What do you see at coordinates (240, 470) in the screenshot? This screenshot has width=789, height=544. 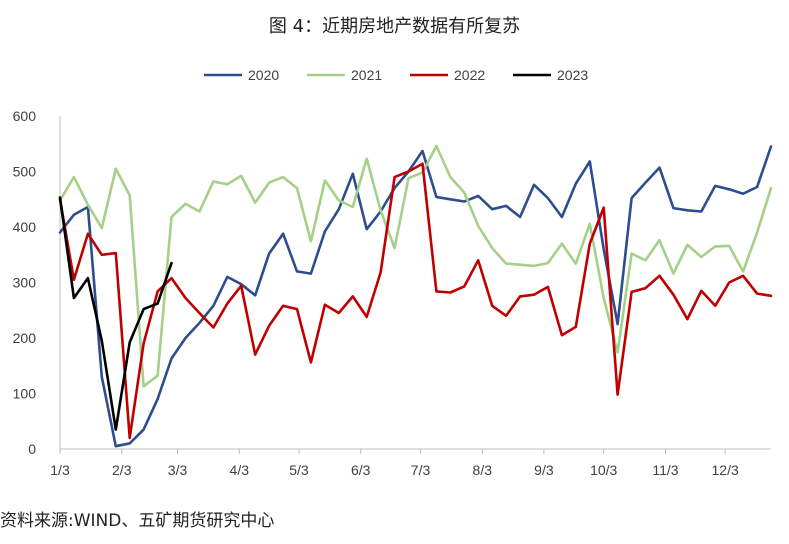 I see `x-tick-label: 4/3` at bounding box center [240, 470].